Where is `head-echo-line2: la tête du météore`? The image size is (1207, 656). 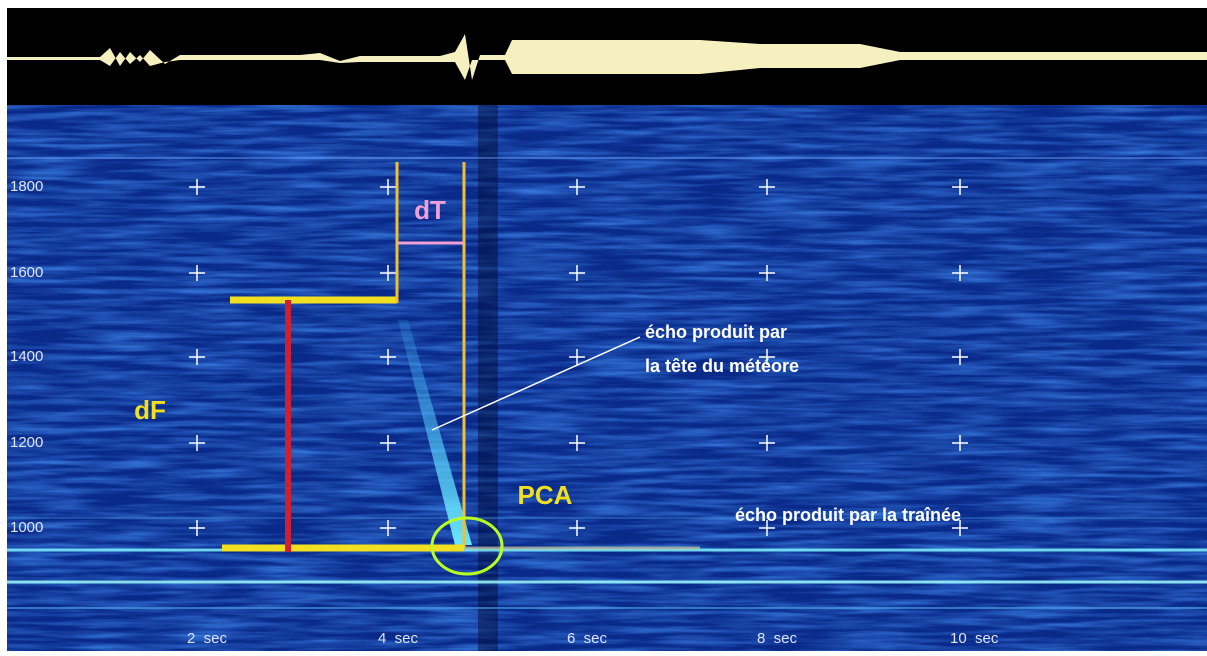 head-echo-line2: la tête du météore is located at coordinates (722, 366).